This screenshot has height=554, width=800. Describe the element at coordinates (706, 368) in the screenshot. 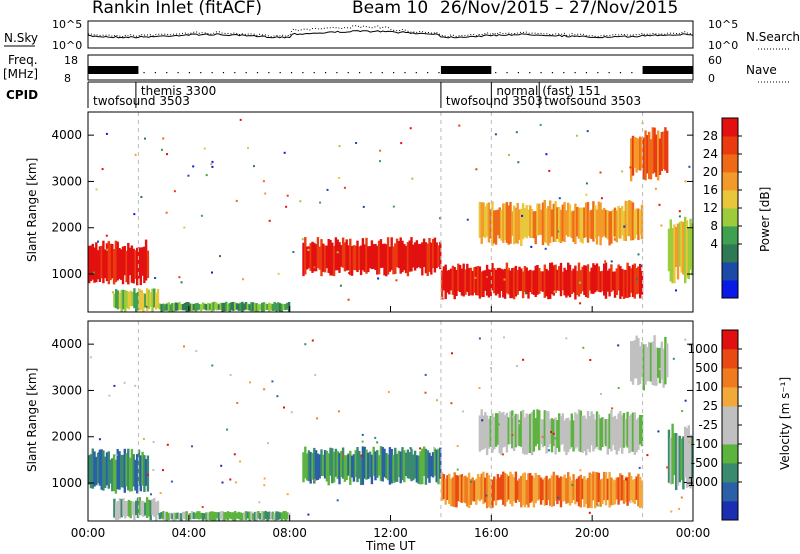

I see `velocity-colorbar-tick-label-1: 500` at that location.